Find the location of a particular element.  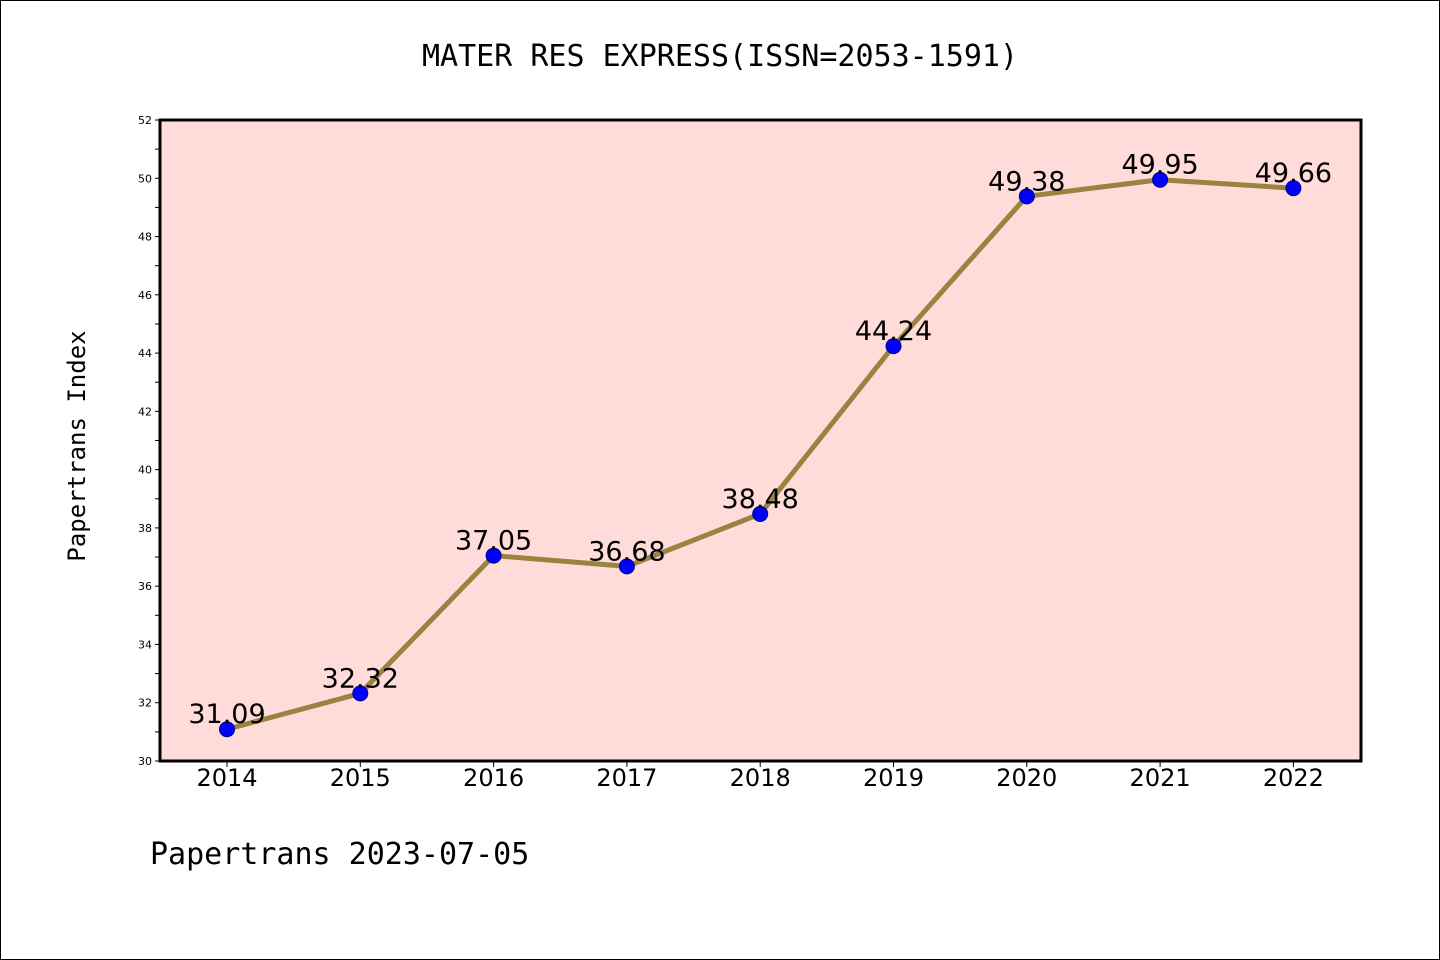

data-label: 31.09 is located at coordinates (226, 714).